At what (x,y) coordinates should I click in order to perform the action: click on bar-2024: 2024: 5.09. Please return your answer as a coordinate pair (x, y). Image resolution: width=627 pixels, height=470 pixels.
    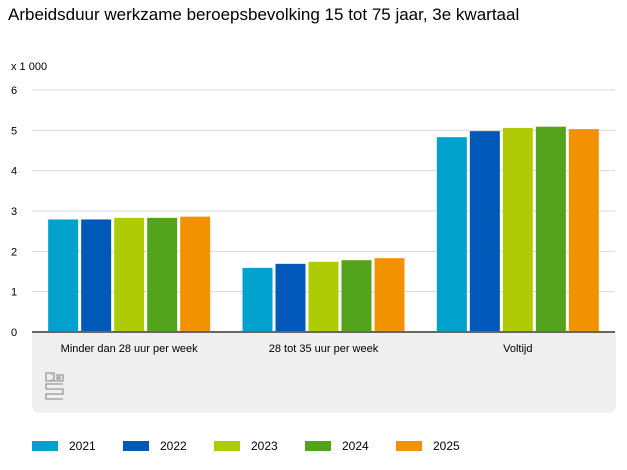
    Looking at the image, I should click on (550, 229).